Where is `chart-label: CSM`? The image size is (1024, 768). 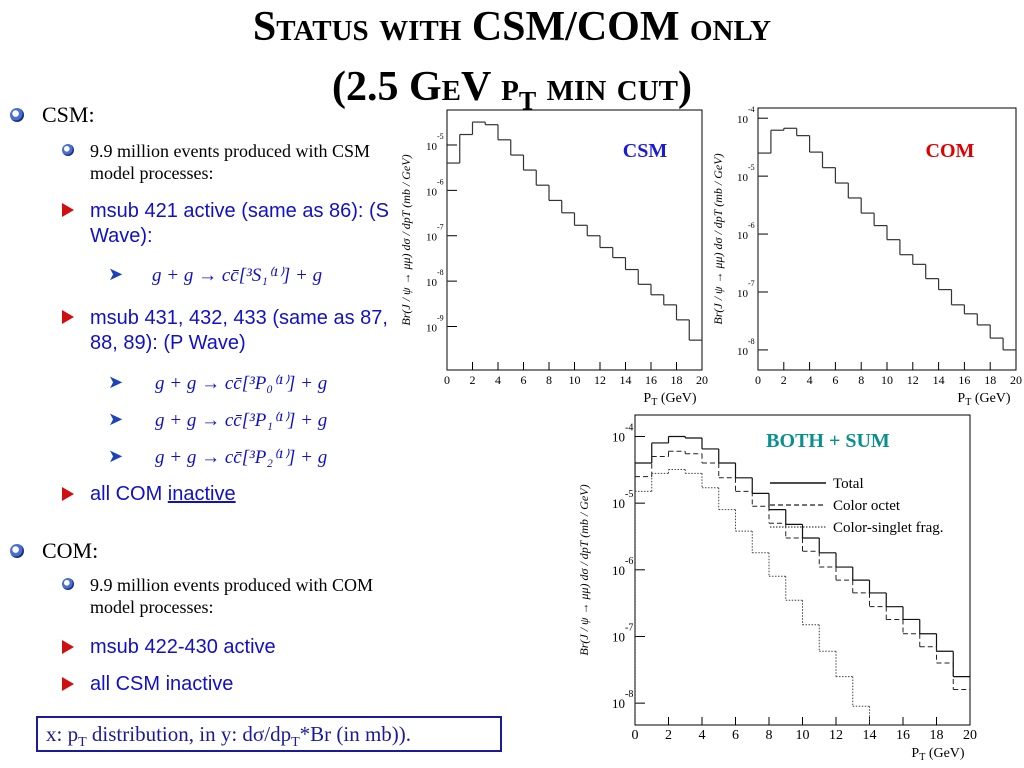
chart-label: CSM is located at coordinates (645, 151).